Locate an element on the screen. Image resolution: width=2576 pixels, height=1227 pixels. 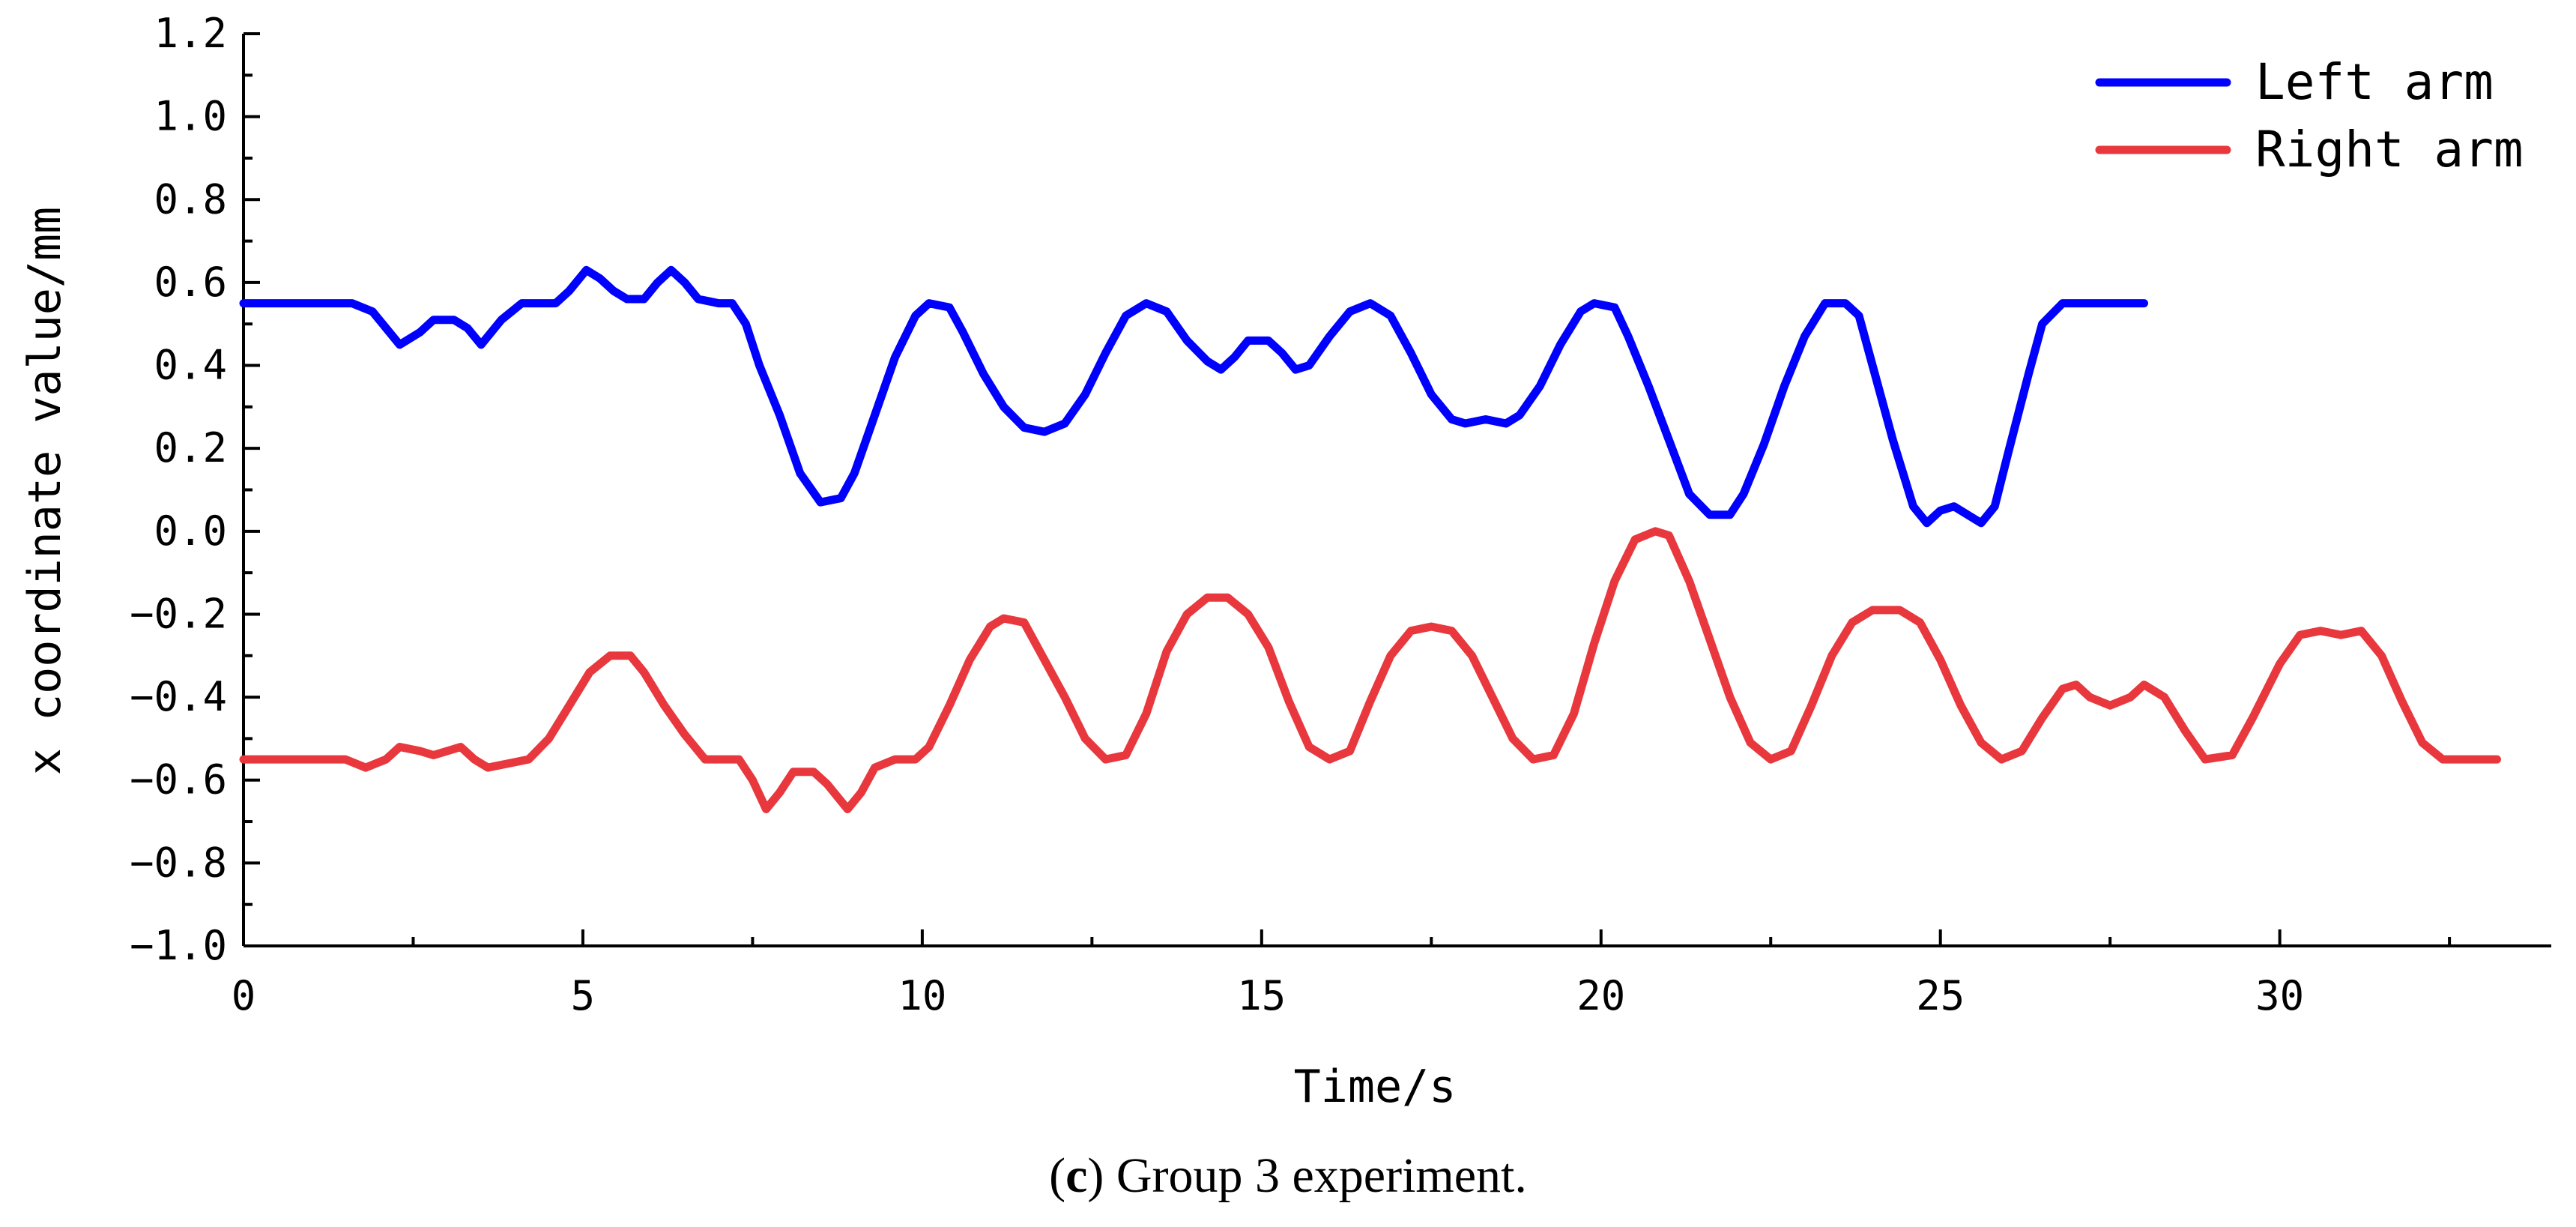
y-tick-label: 0.0 is located at coordinates (190, 531).